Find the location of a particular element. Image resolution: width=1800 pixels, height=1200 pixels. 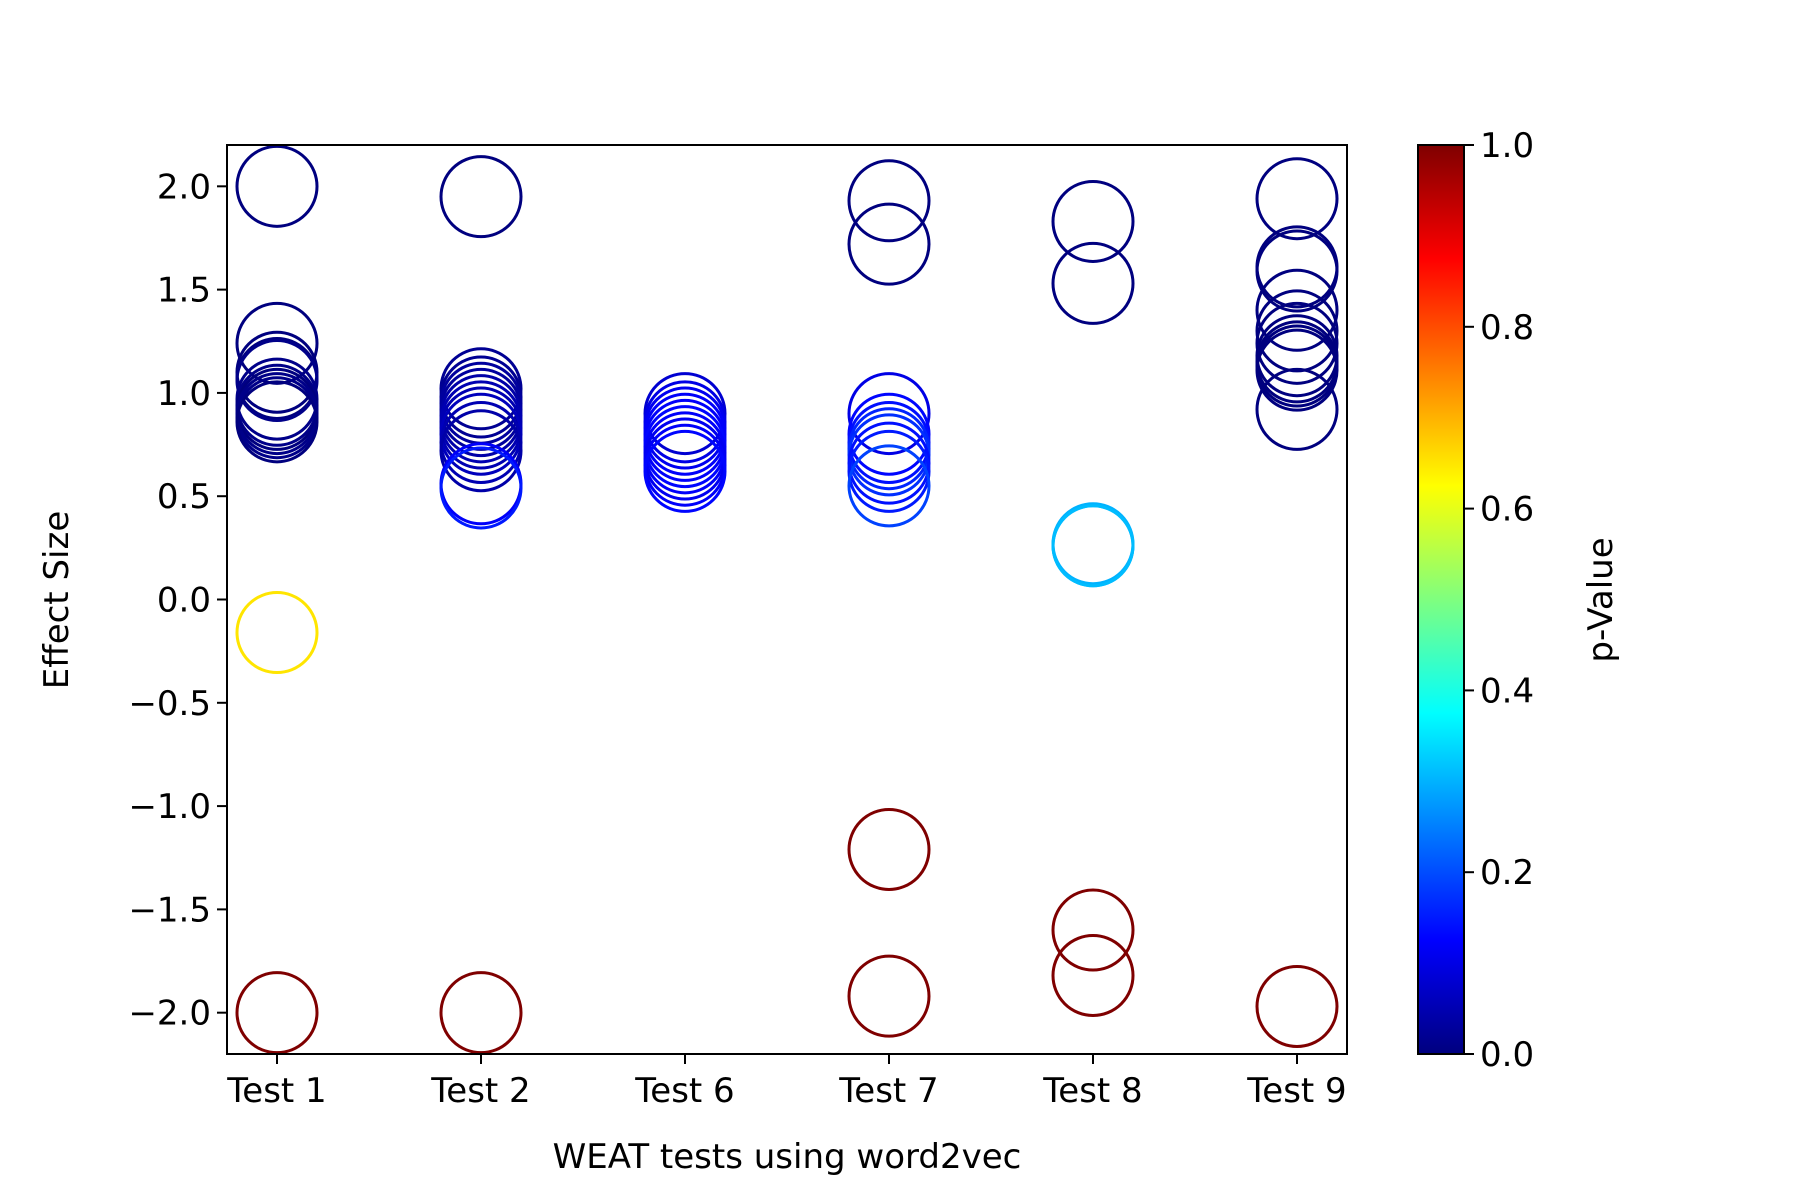

x-axis-ticks: Test 1 Test 2 Test 6 Test 7 Test 8 Test 9 is located at coordinates (786, 1082).